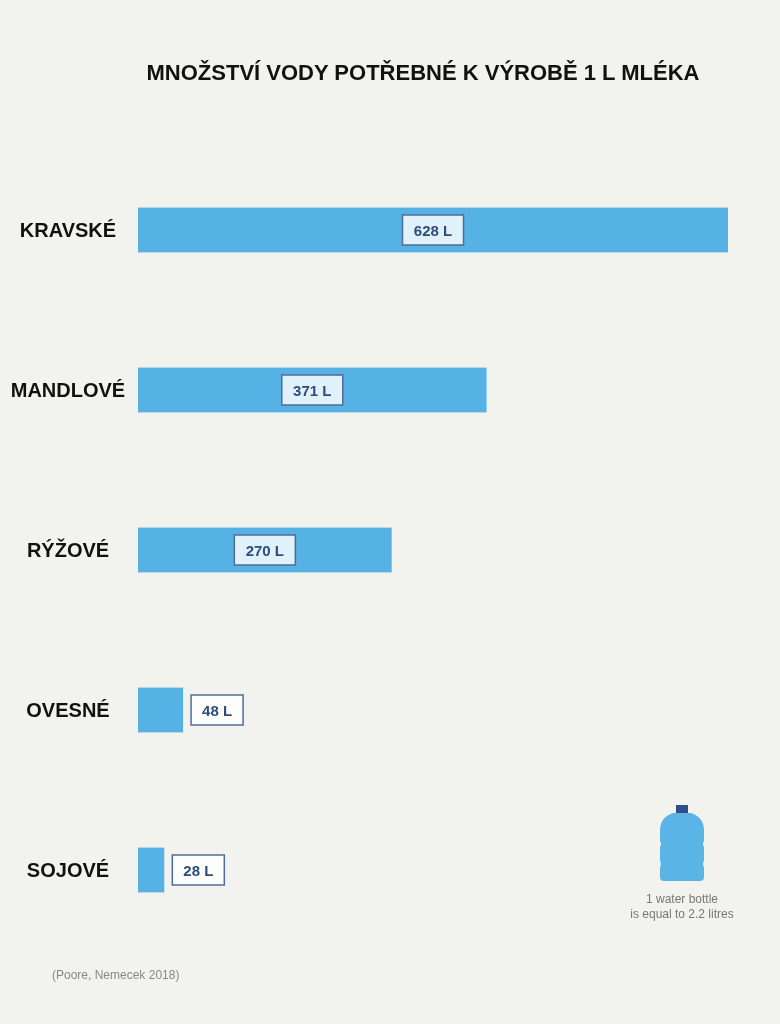  I want to click on text: (Poore, Nemecek 2018), so click(116, 975).